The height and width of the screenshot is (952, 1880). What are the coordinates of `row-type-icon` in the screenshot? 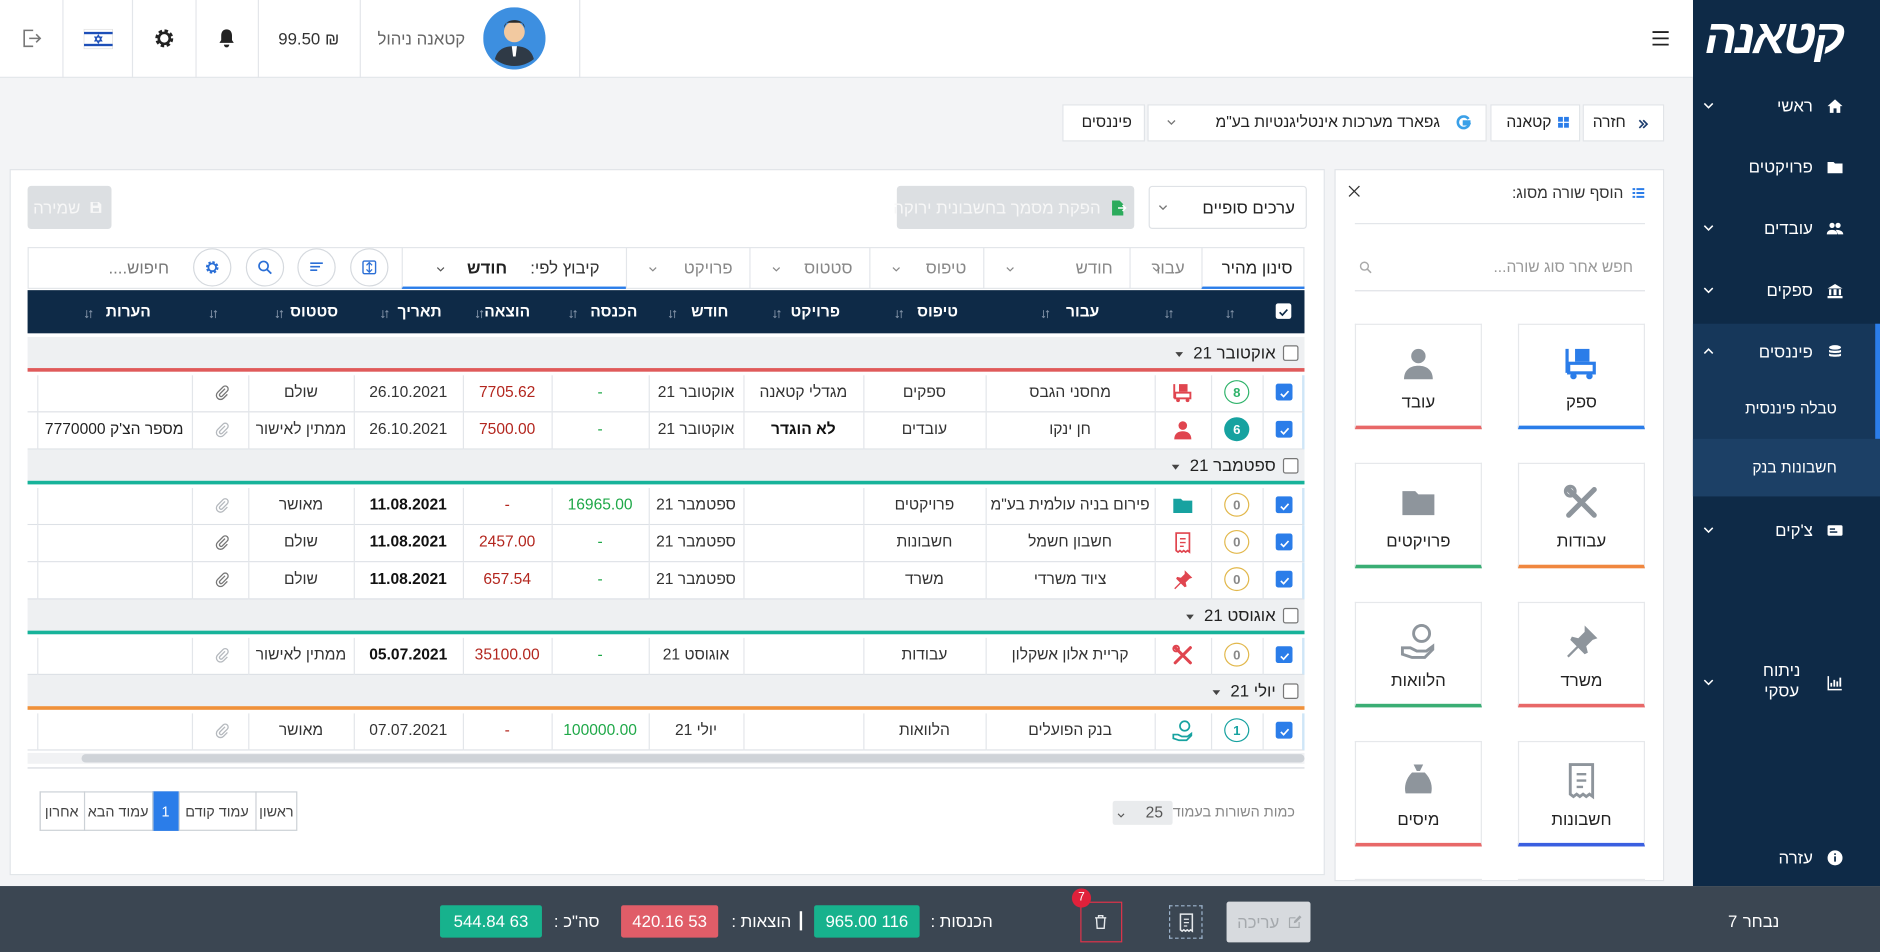 It's located at (1182, 730).